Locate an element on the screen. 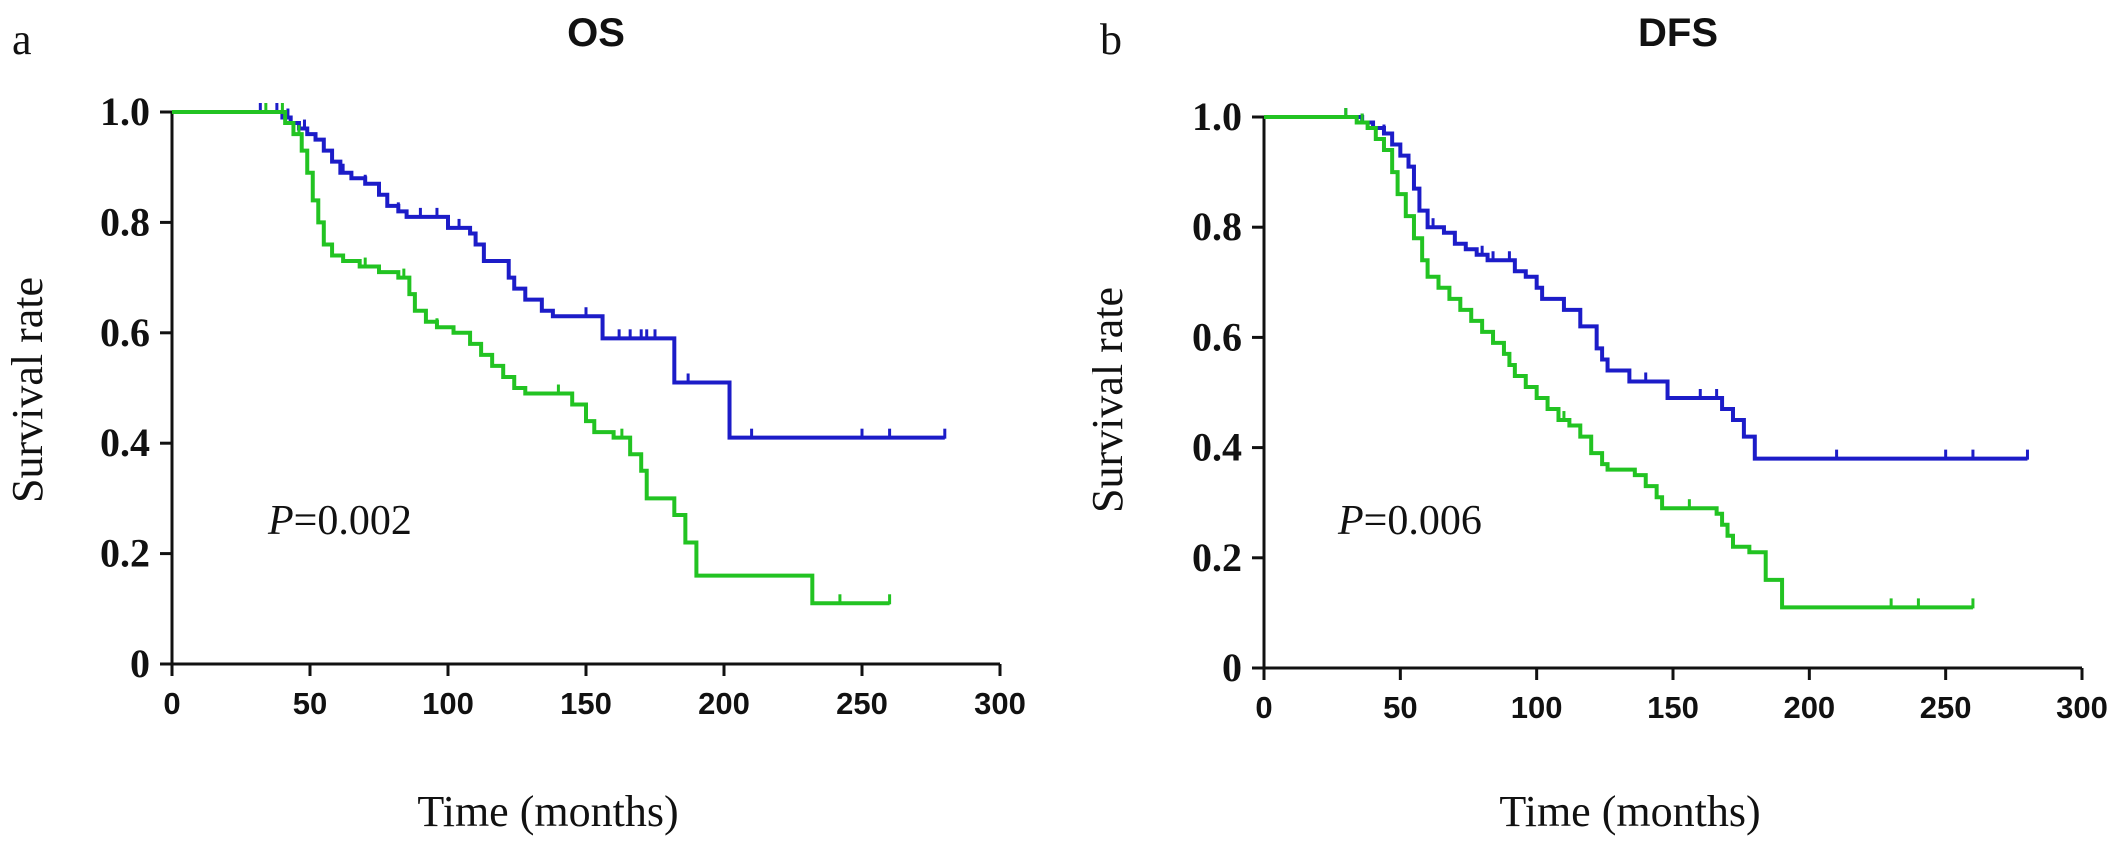  chart-title: DFS is located at coordinates (1678, 33).